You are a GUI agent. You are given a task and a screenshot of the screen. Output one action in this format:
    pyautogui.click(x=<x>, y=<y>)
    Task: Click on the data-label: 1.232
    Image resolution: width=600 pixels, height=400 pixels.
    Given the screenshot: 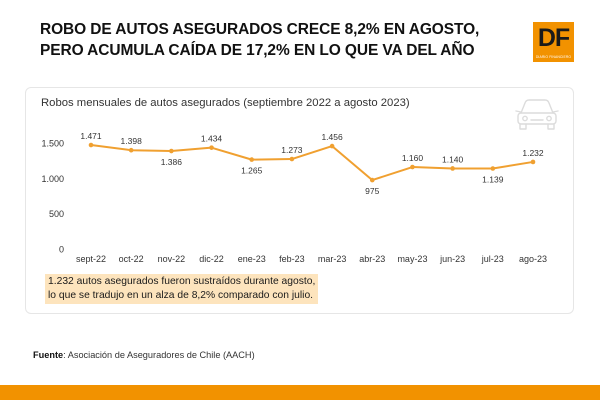 What is the action you would take?
    pyautogui.click(x=533, y=153)
    